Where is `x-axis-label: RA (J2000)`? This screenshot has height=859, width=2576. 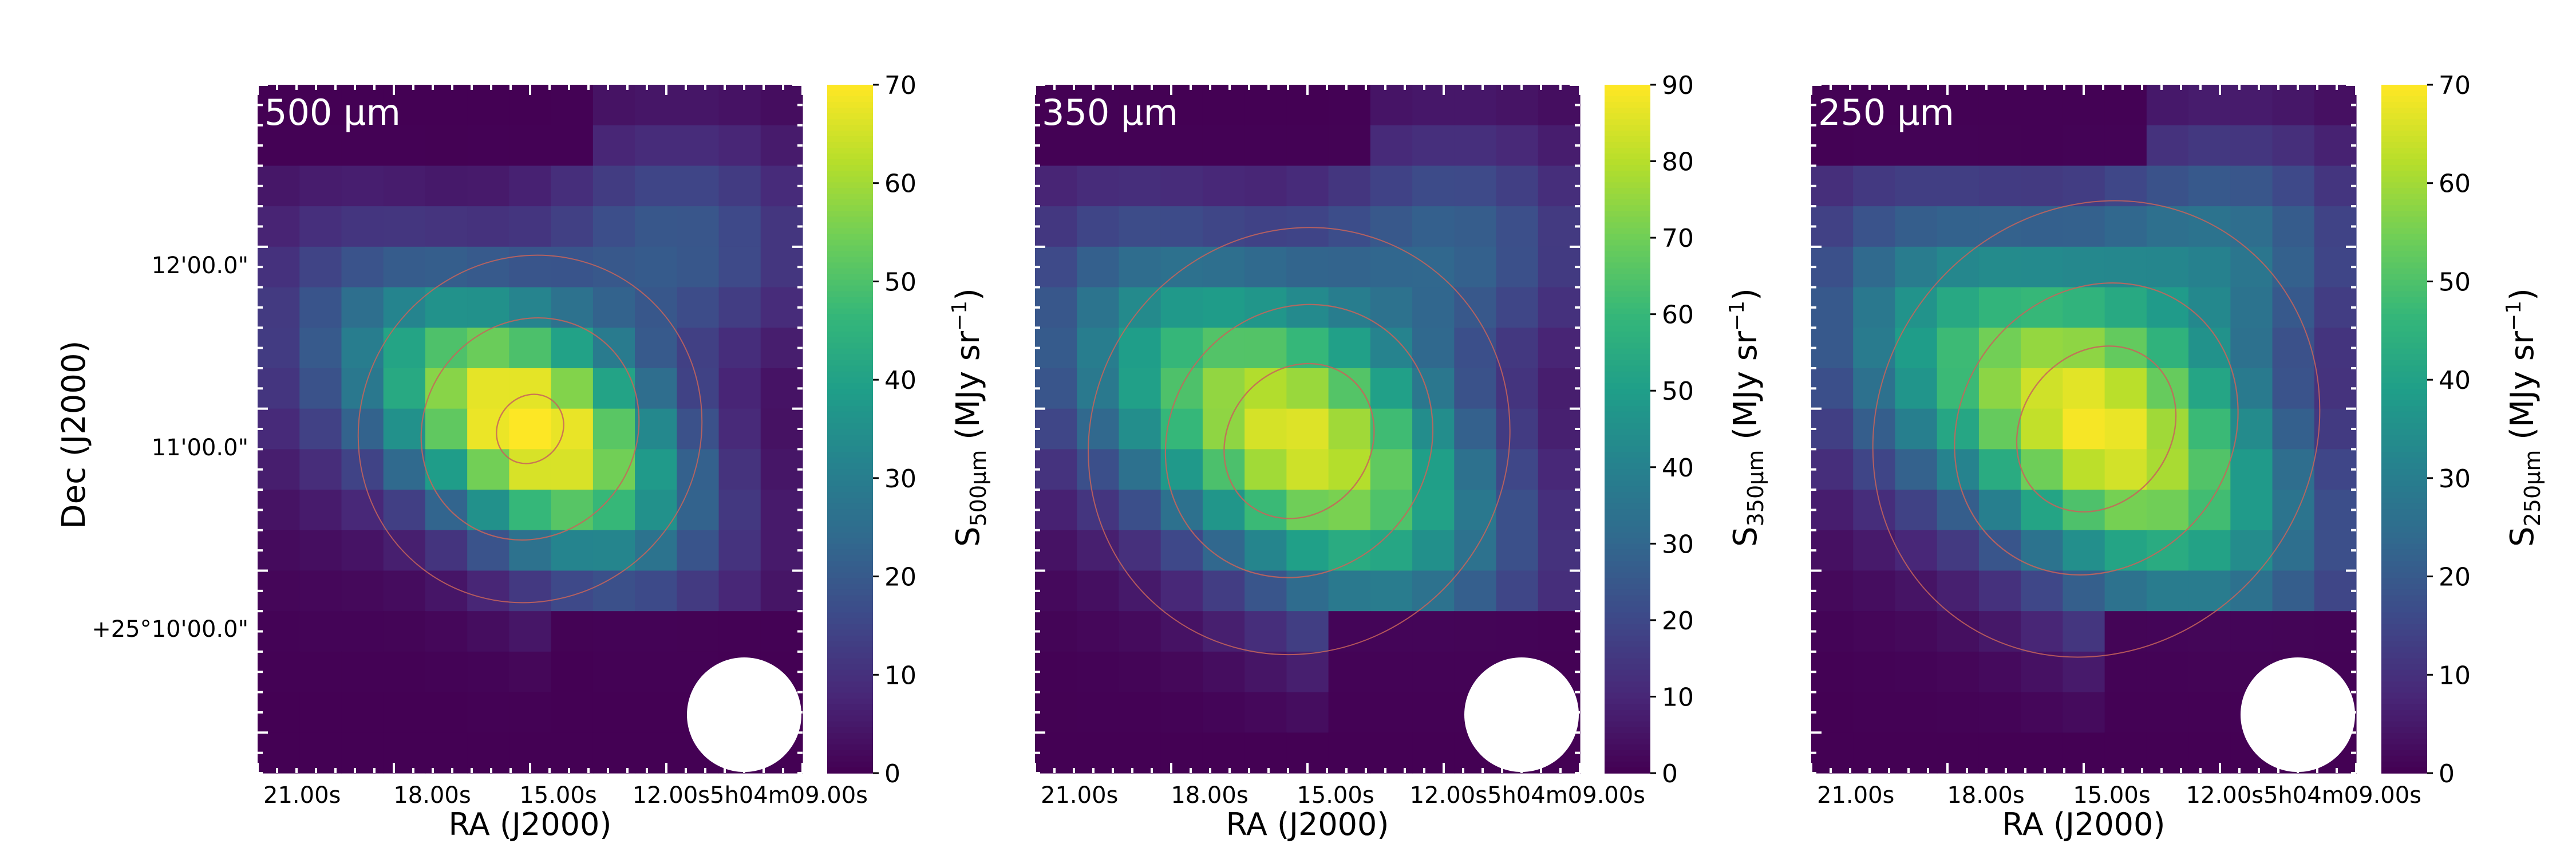
x-axis-label: RA (J2000) is located at coordinates (1307, 824).